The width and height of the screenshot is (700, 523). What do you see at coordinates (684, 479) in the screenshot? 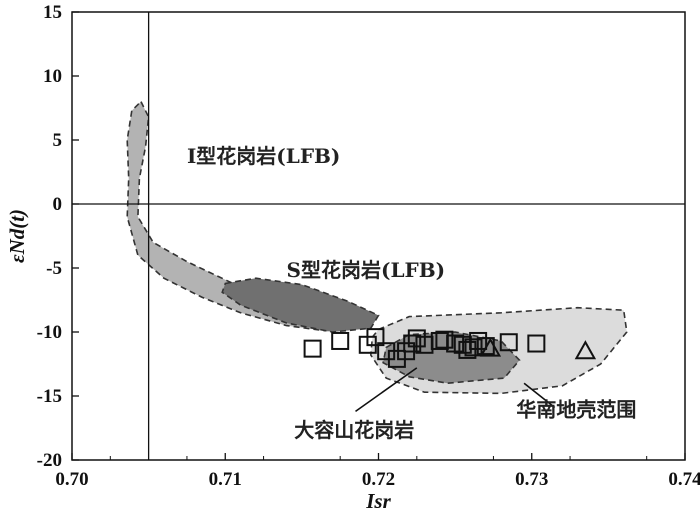
I see `x-tick-label-4: 0.74` at bounding box center [684, 479].